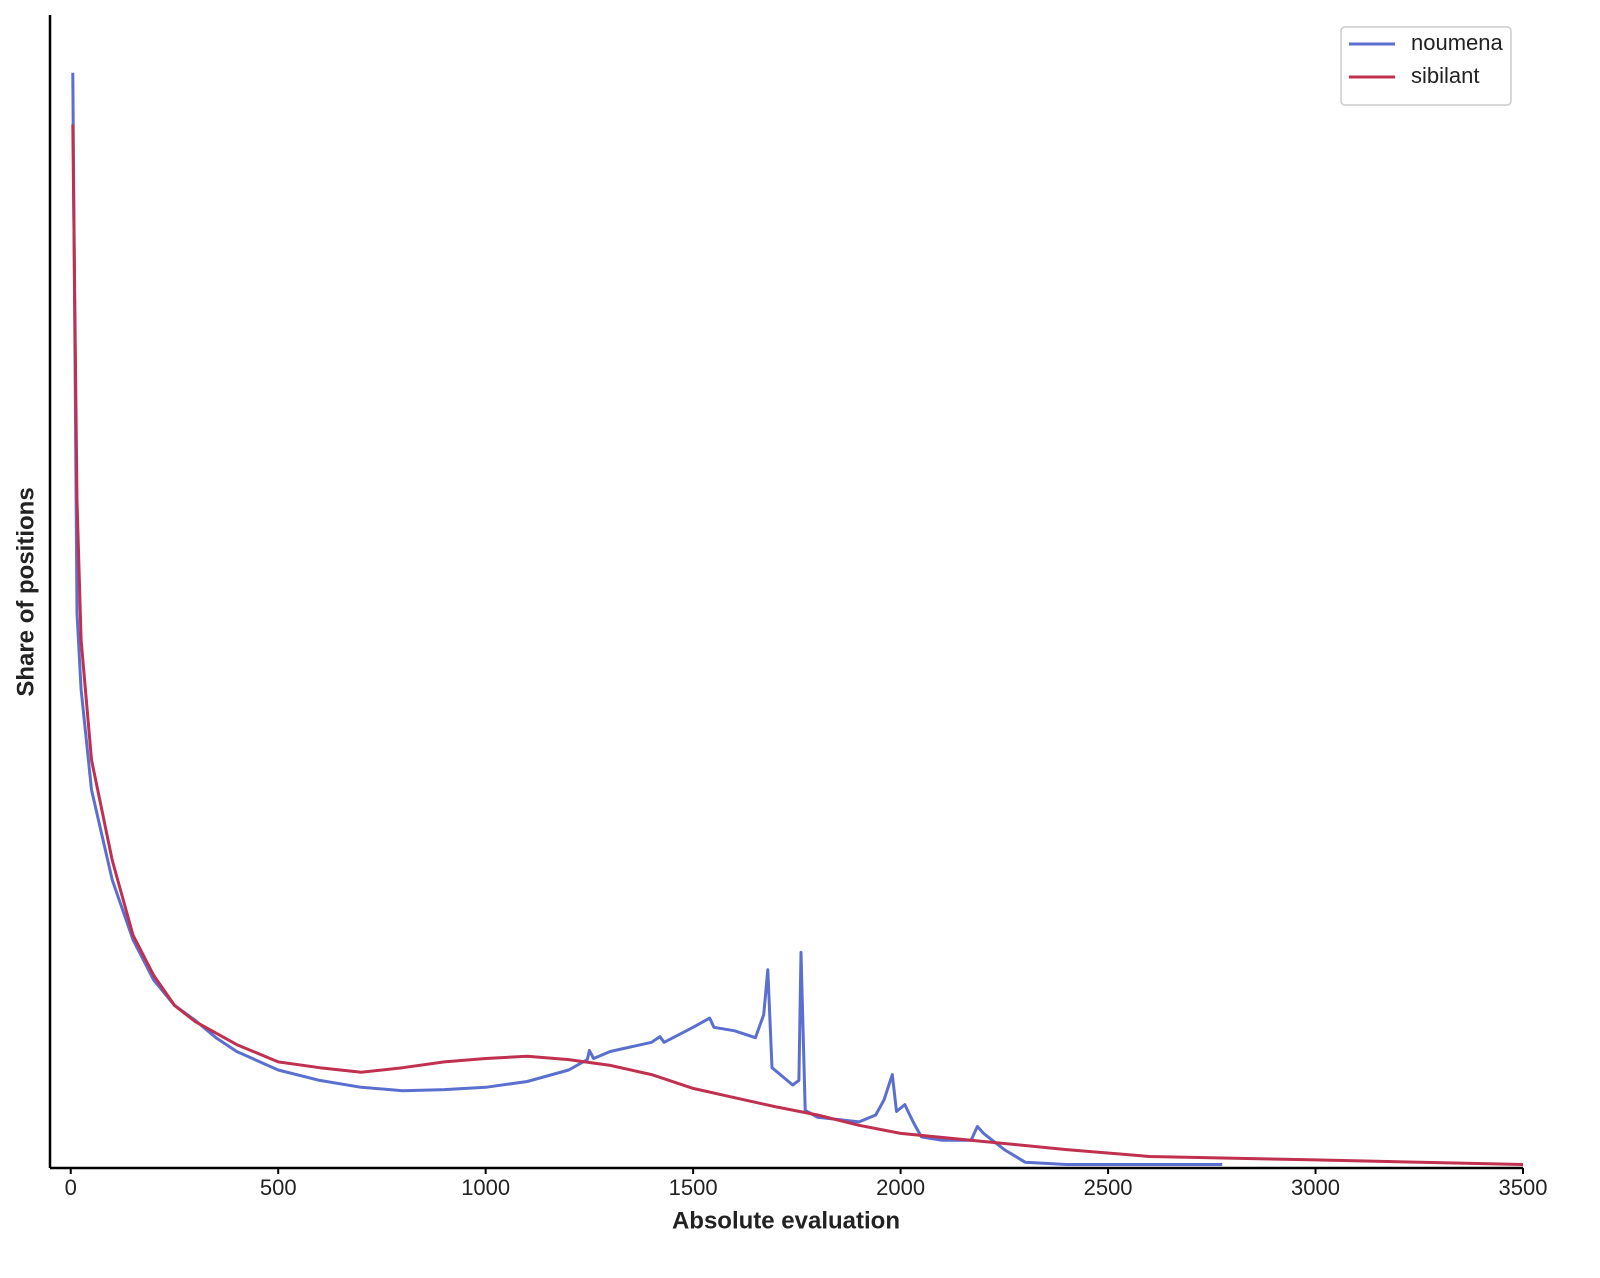 The width and height of the screenshot is (1600, 1278). I want to click on x-tick-label: 0, so click(71, 1187).